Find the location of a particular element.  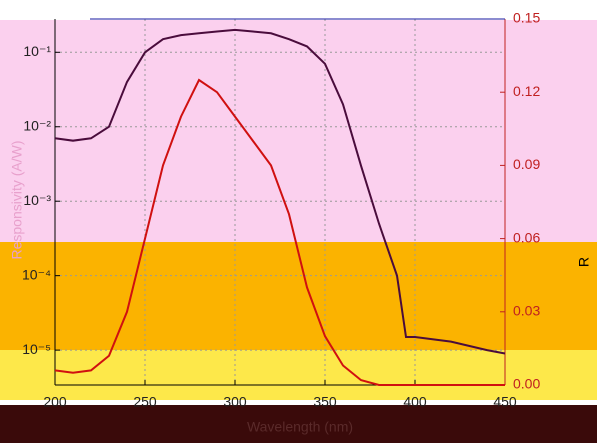

x-tick-label: 400 is located at coordinates (415, 402).